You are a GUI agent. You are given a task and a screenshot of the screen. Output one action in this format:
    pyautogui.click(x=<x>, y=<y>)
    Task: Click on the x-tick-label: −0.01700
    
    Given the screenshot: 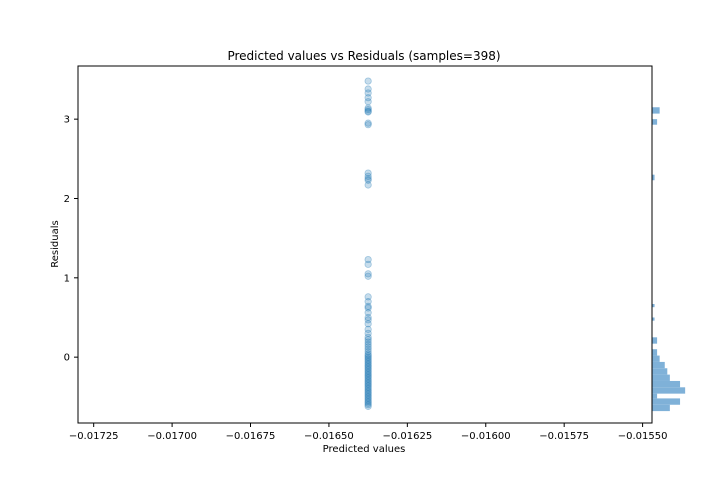 What is the action you would take?
    pyautogui.click(x=172, y=436)
    